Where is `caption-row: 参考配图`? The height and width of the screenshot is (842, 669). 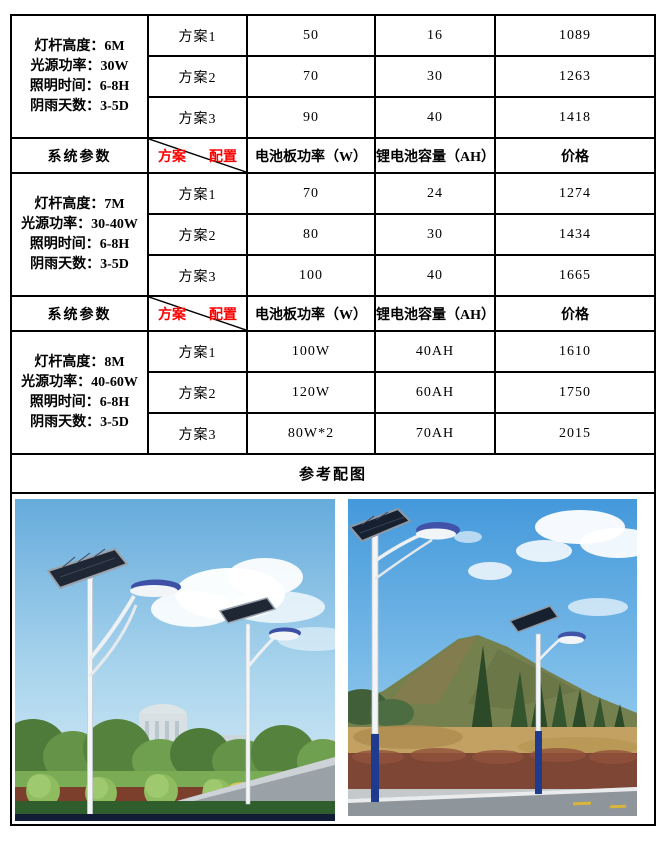 caption-row: 参考配图 is located at coordinates (333, 473).